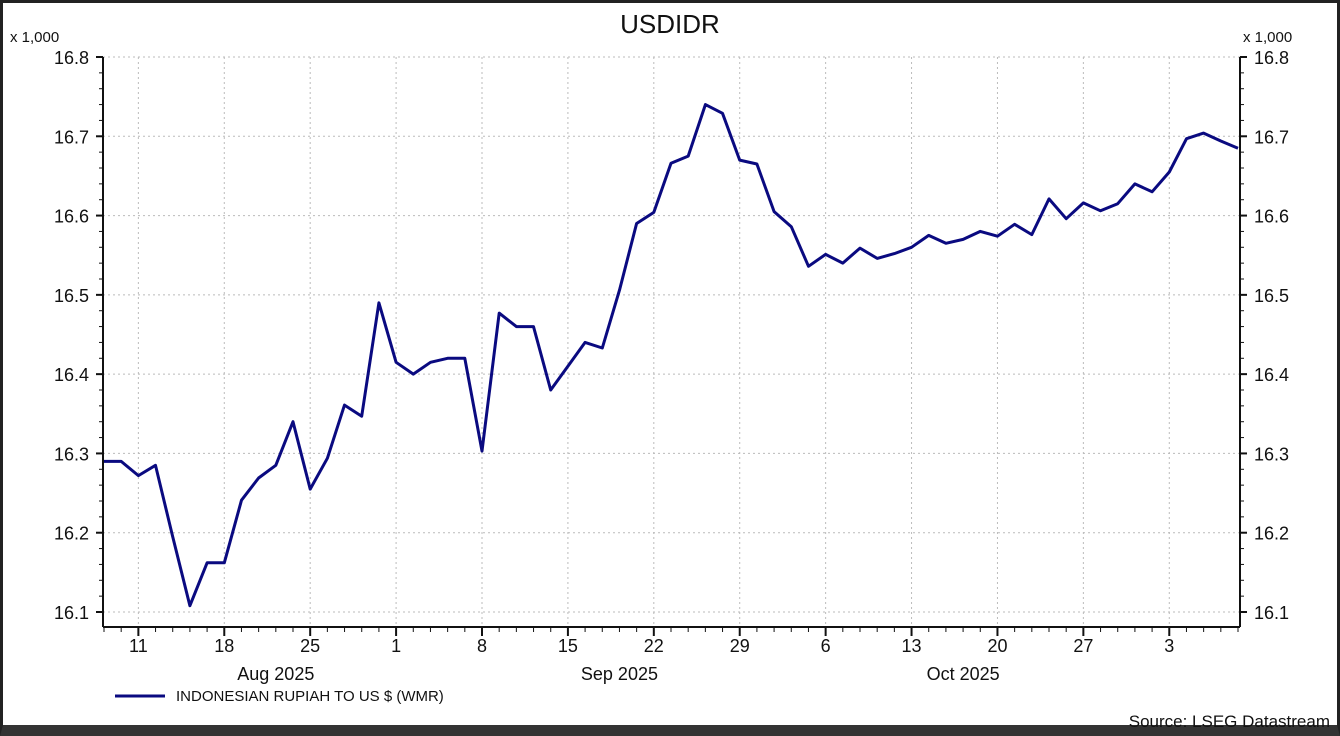 The image size is (1340, 736). What do you see at coordinates (912, 646) in the screenshot?
I see `x-tick-label: 13` at bounding box center [912, 646].